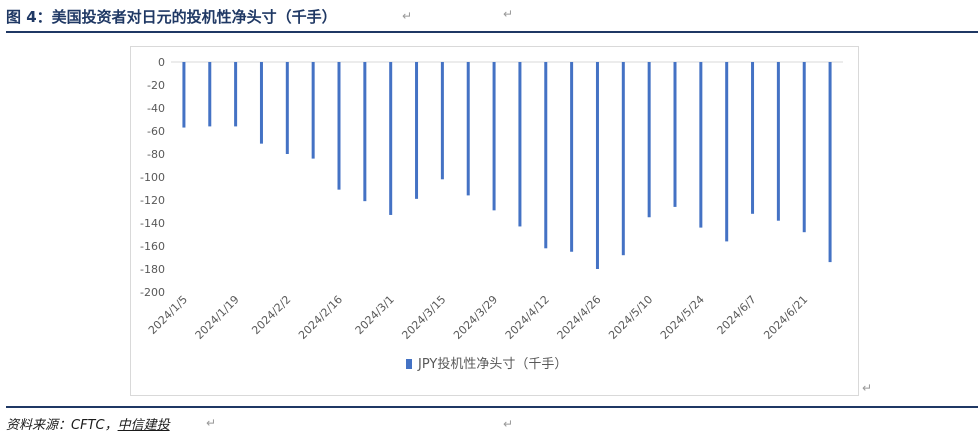 The width and height of the screenshot is (979, 437). What do you see at coordinates (217, 317) in the screenshot?
I see `x-tick-label: 2024/1/19` at bounding box center [217, 317].